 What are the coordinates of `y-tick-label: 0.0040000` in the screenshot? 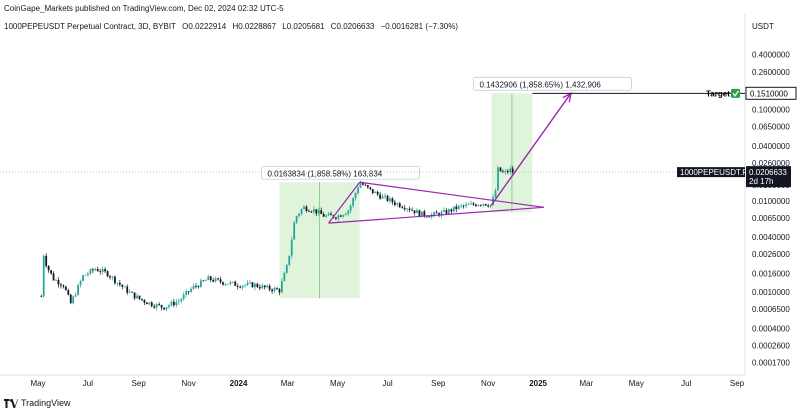 It's located at (771, 237).